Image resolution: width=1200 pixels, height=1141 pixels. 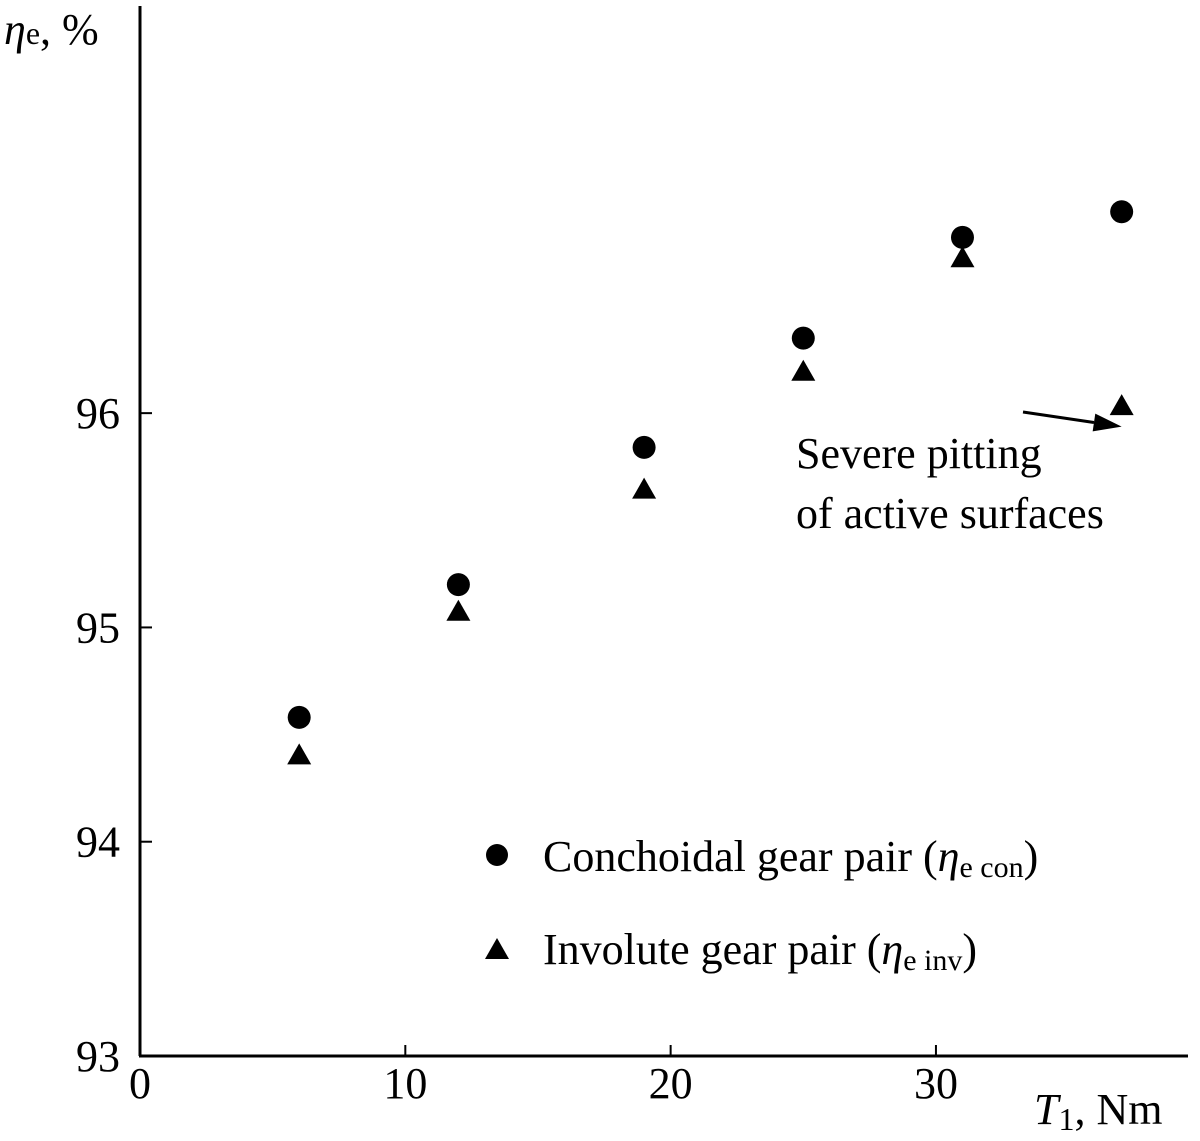 I want to click on y-tick-label: 95, so click(x=98, y=627).